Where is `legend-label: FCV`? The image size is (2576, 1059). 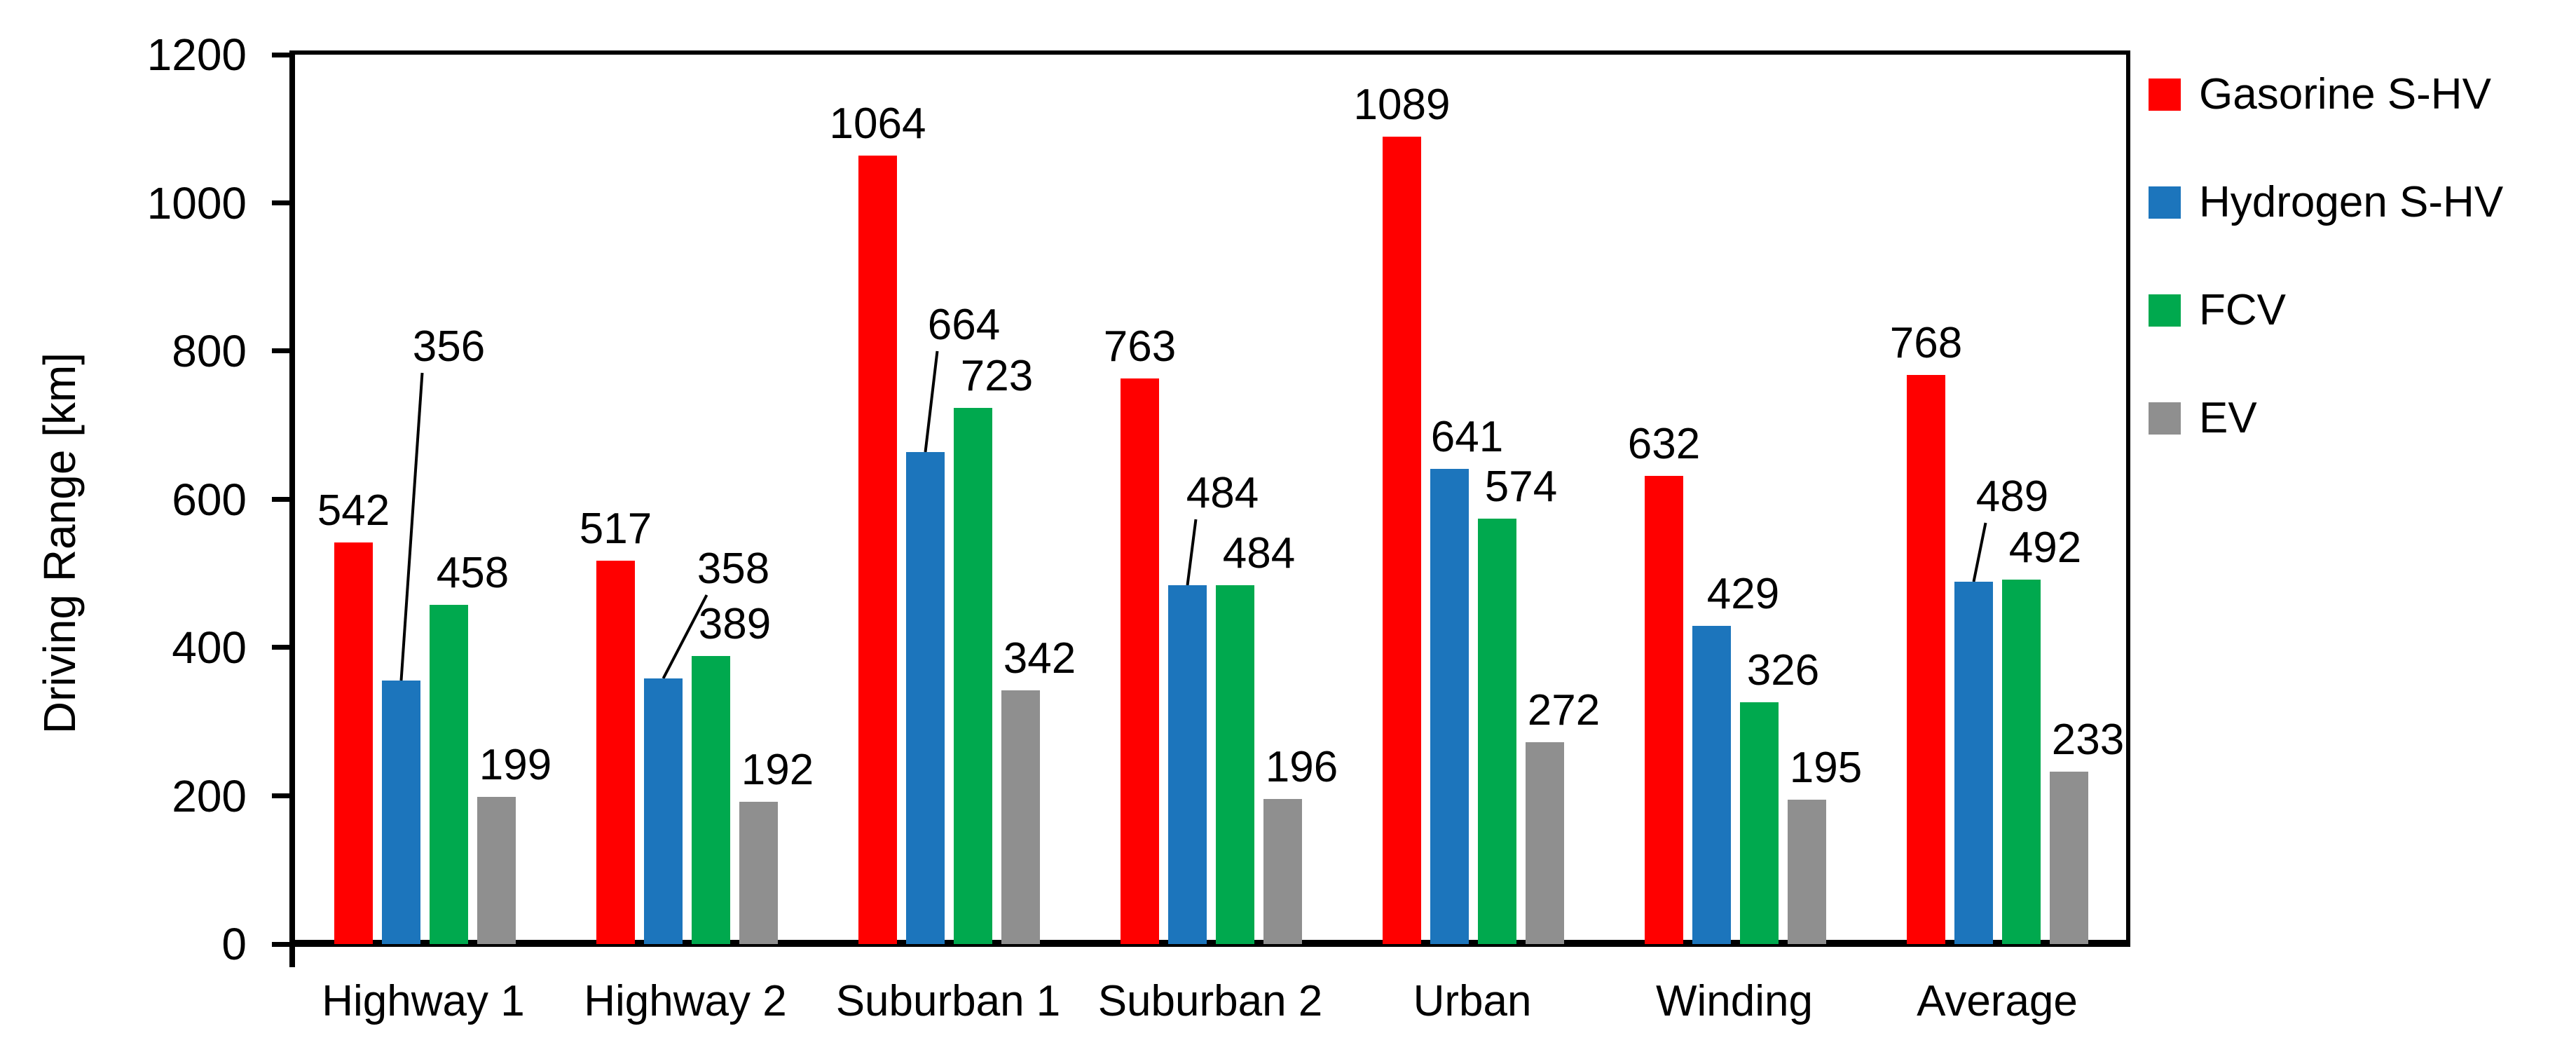 legend-label: FCV is located at coordinates (2242, 310).